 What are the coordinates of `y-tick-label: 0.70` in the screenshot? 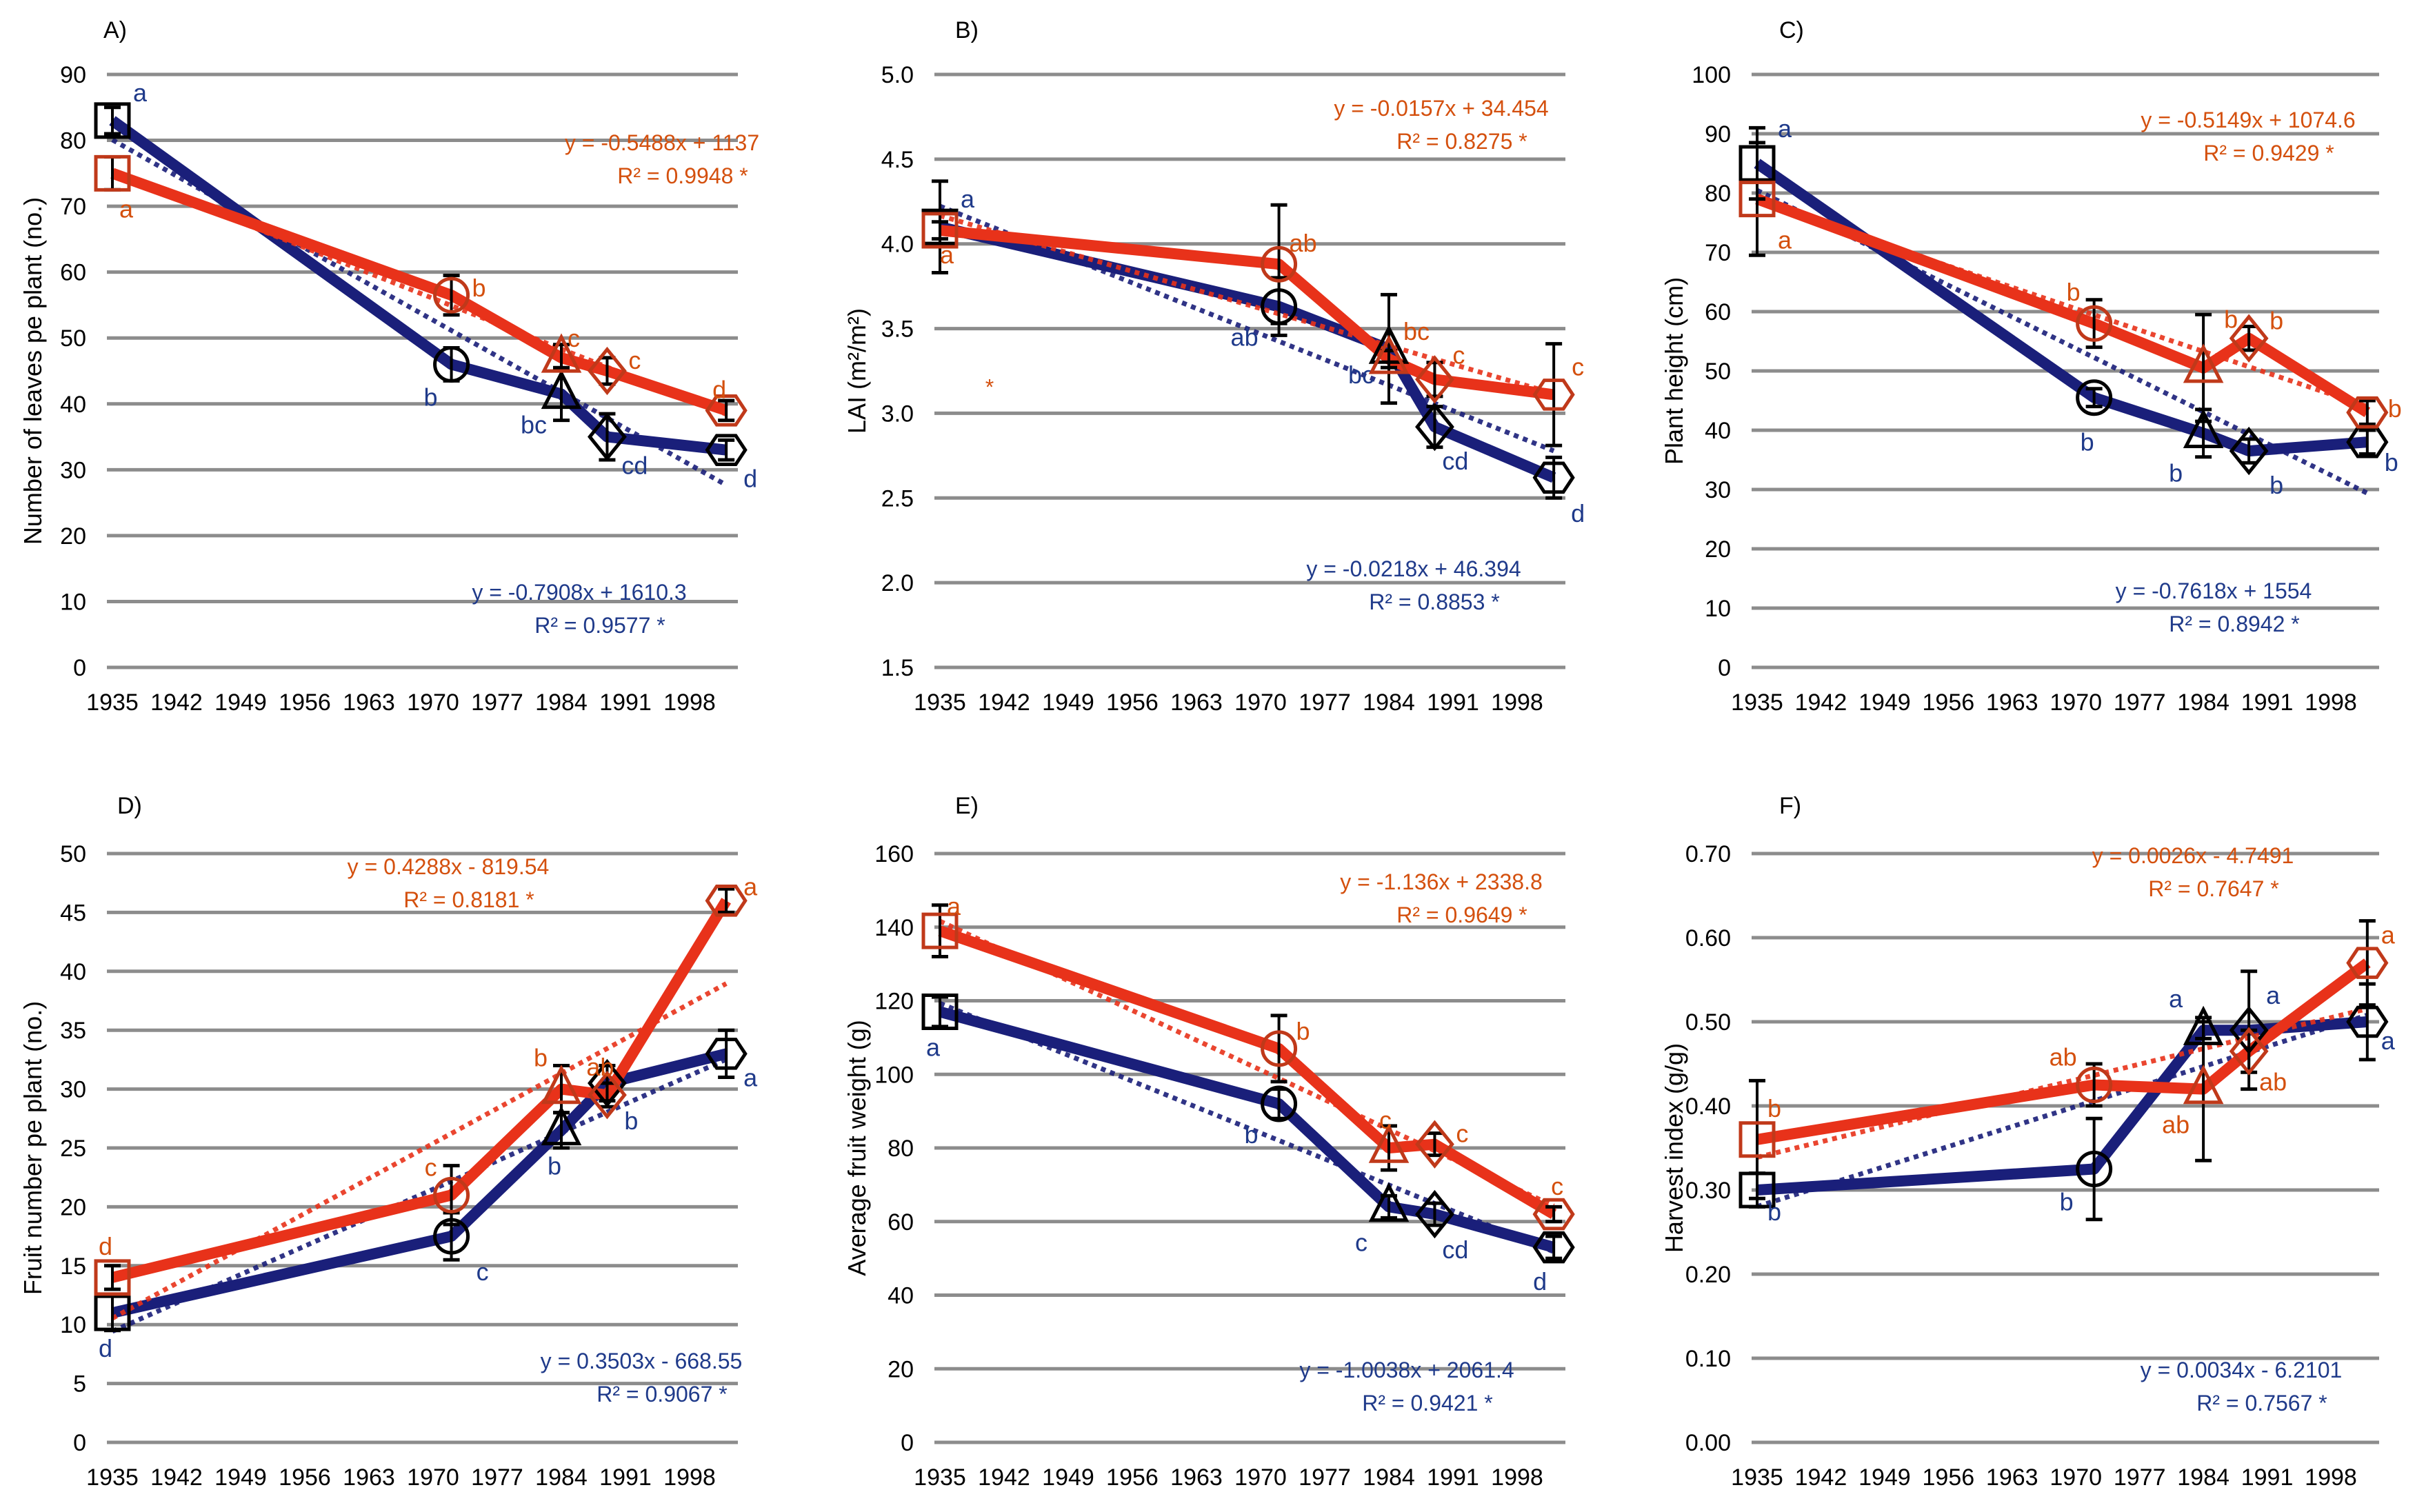 It's located at (1708, 854).